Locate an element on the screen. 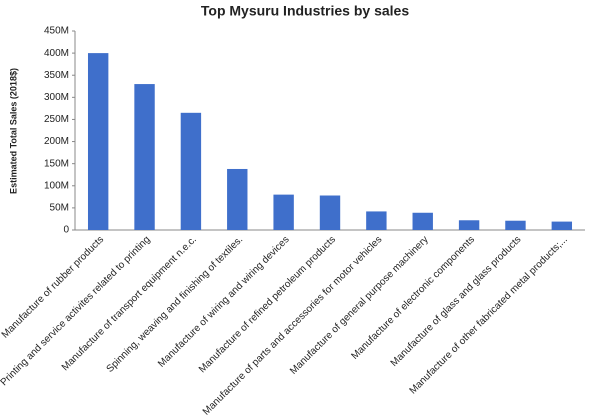  y-tick-label: 200M is located at coordinates (56, 141).